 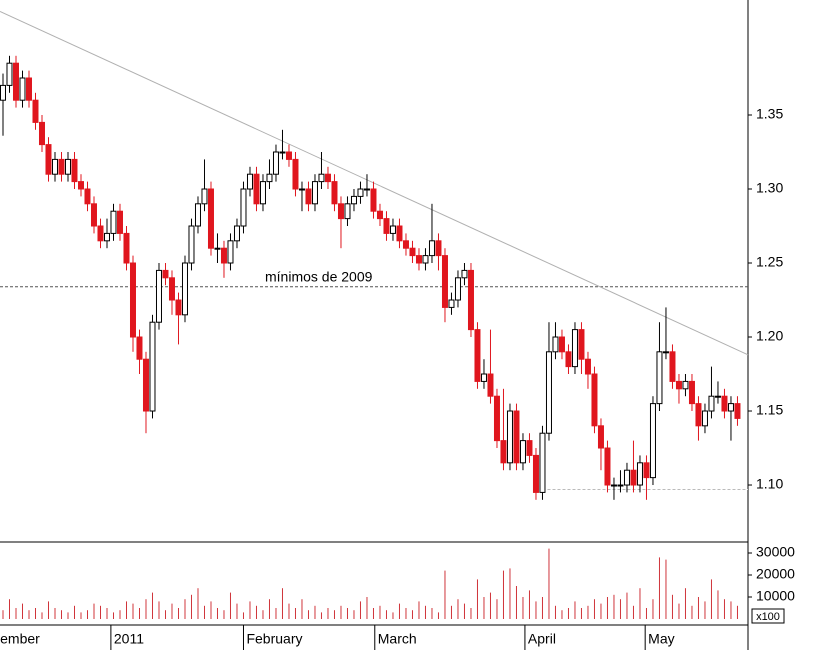 I want to click on volume-tick-label: 20000, so click(x=775, y=574).